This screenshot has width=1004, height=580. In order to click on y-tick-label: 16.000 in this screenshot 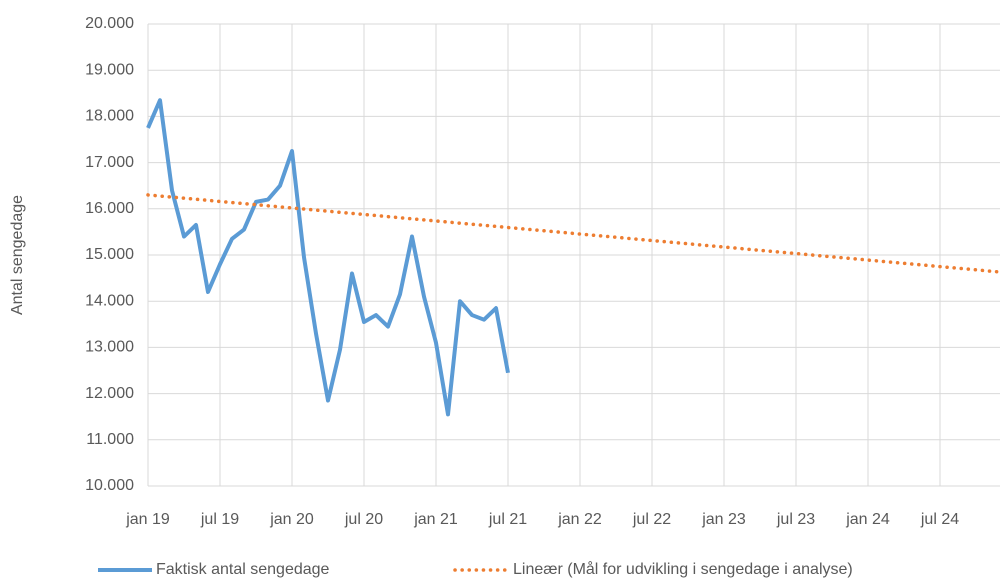, I will do `click(109, 208)`.